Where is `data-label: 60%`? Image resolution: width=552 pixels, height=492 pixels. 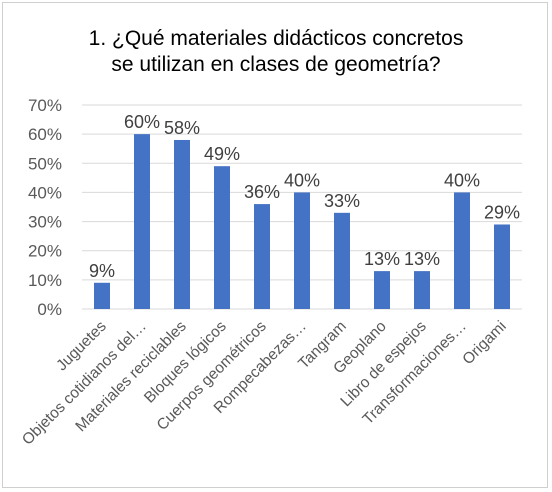
data-label: 60% is located at coordinates (142, 122).